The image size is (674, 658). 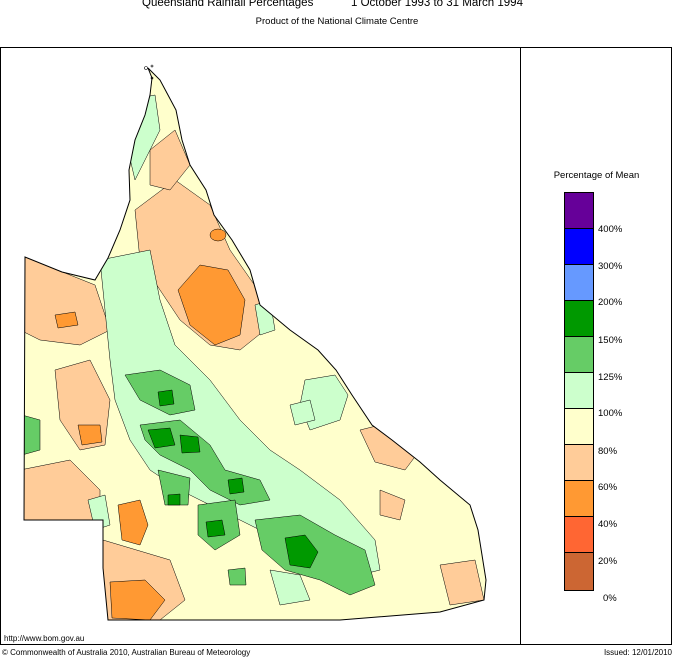 I want to click on region-below-east, so click(x=392, y=505).